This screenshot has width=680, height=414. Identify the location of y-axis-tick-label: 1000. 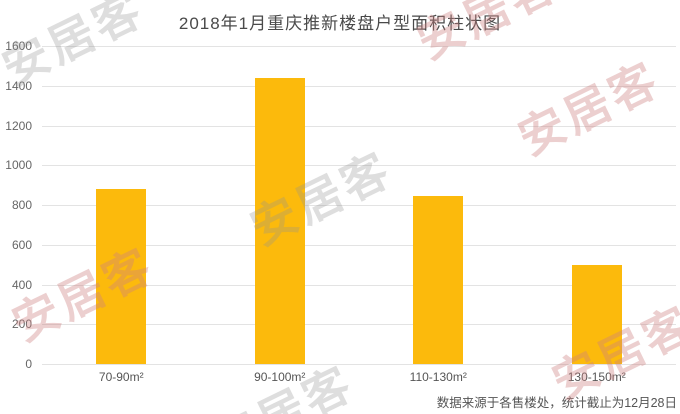
(18, 165).